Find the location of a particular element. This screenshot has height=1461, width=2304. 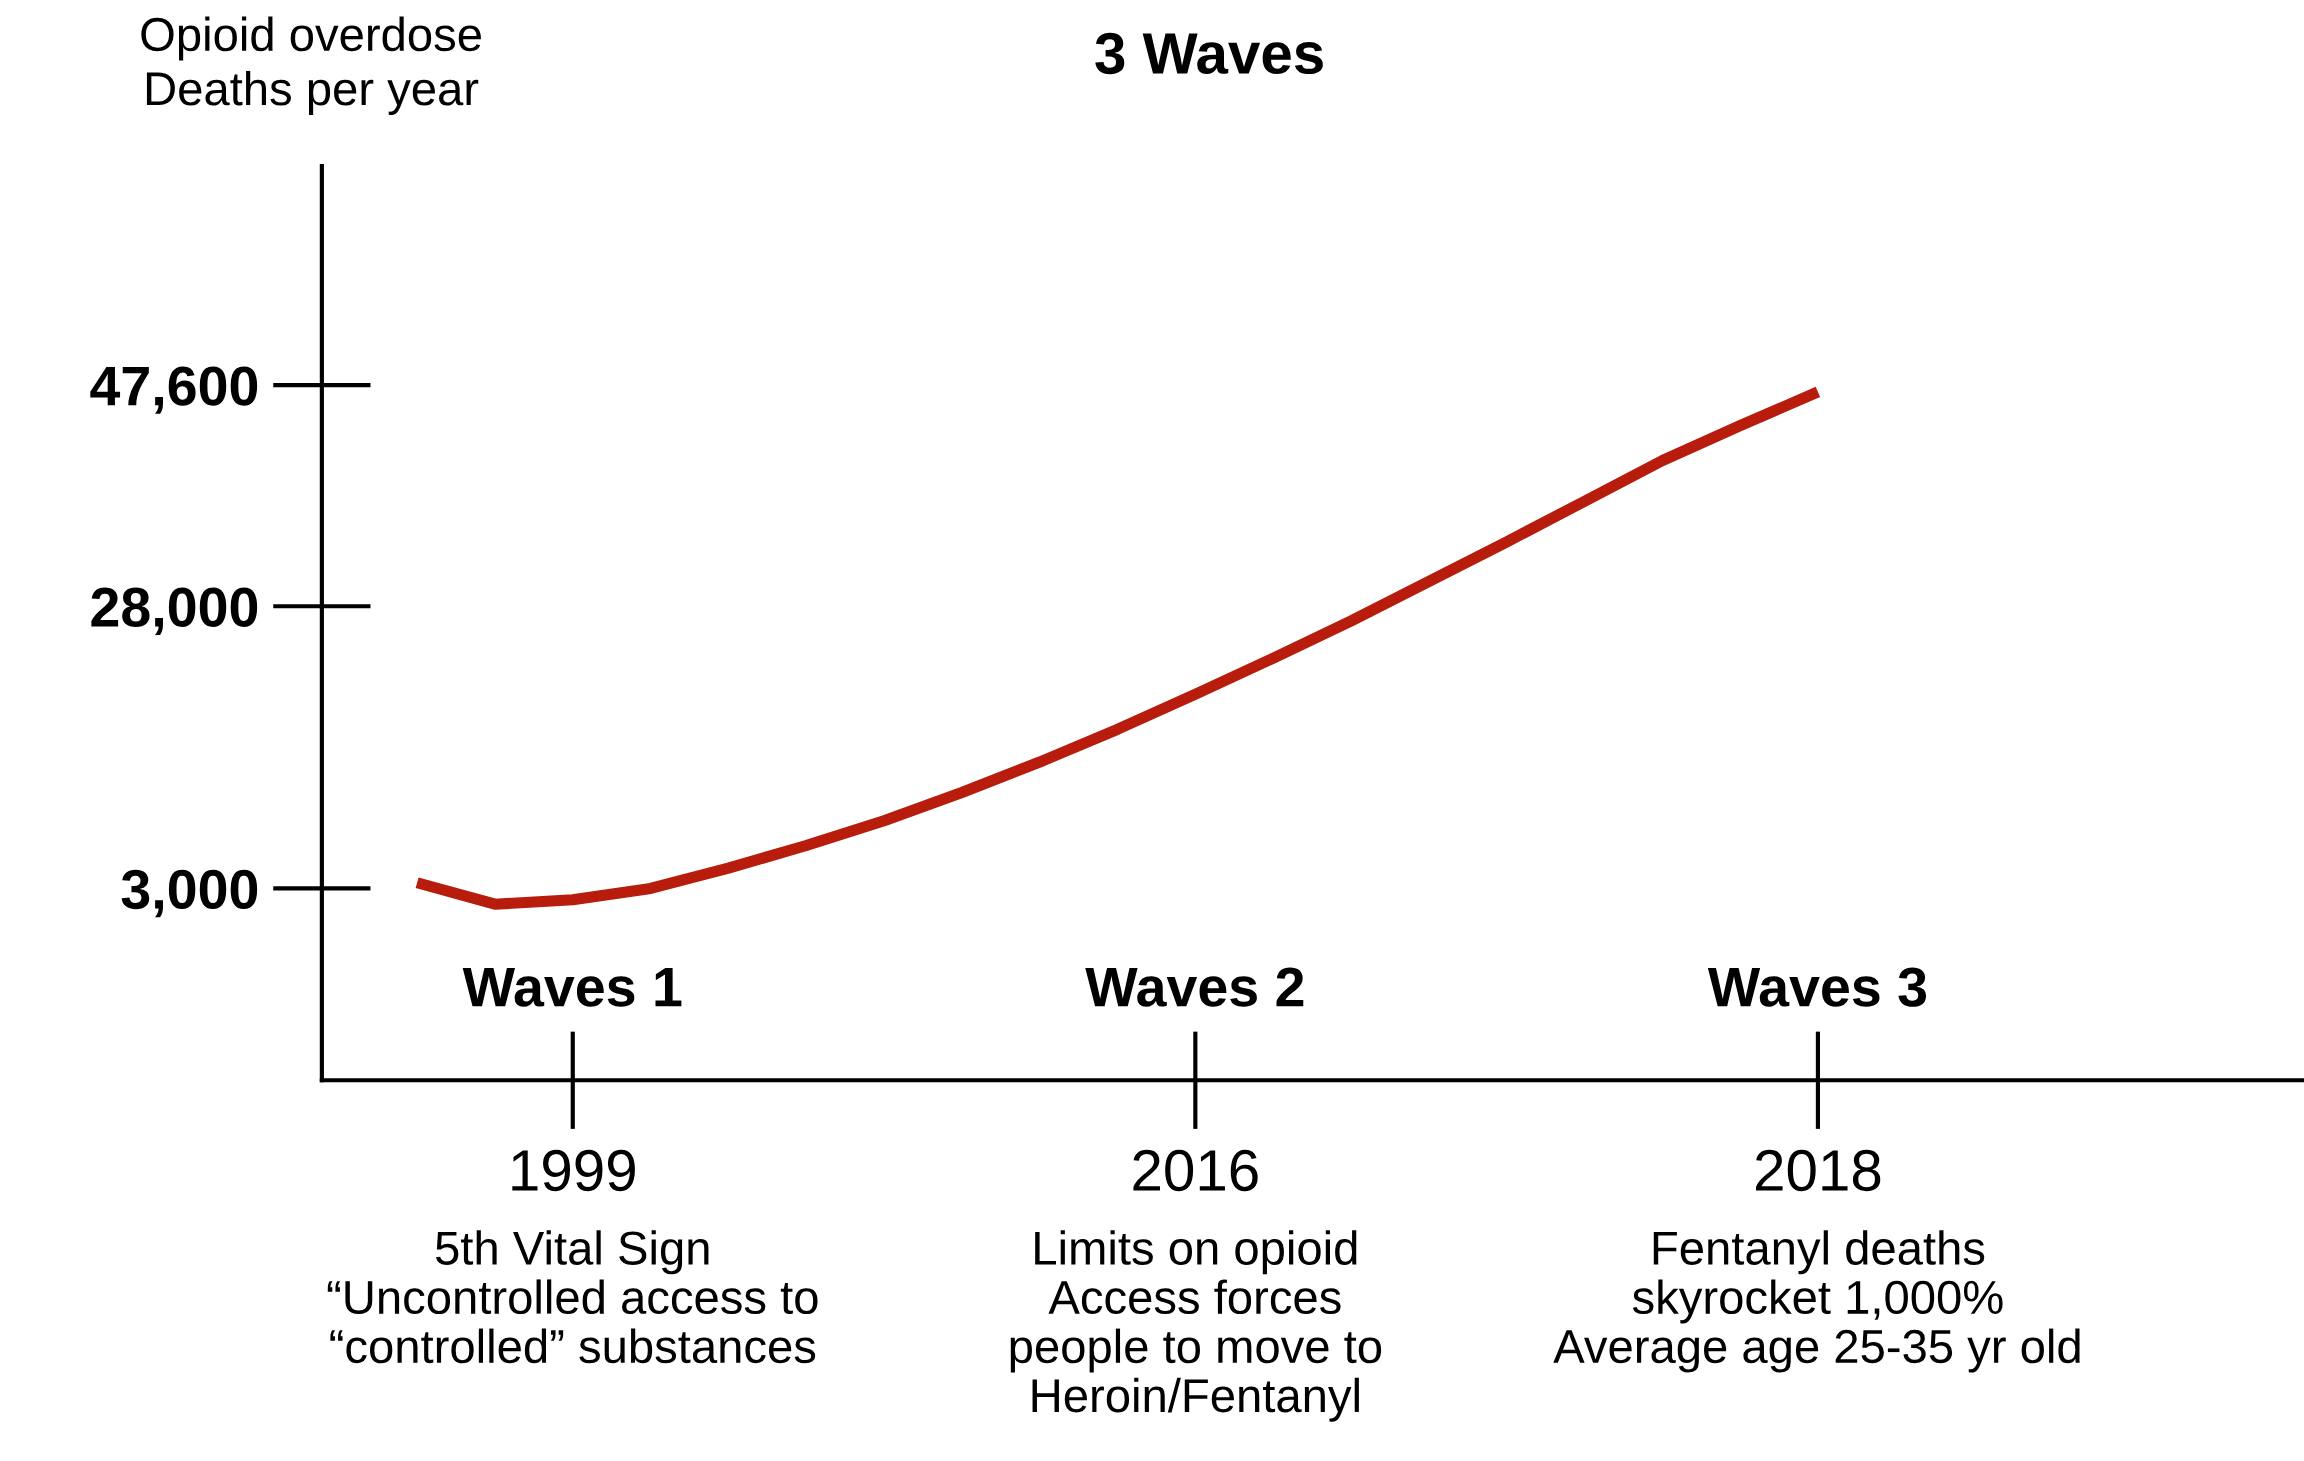

y-tick-label: 47,600 is located at coordinates (174, 390).